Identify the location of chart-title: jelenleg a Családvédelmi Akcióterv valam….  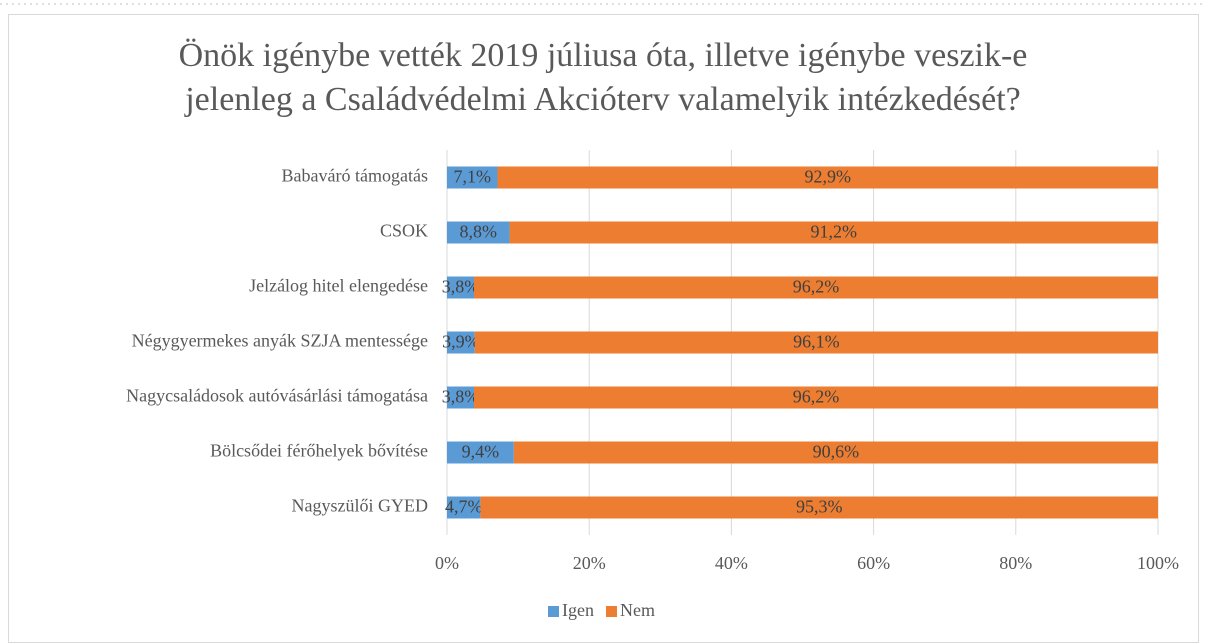
(602, 99).